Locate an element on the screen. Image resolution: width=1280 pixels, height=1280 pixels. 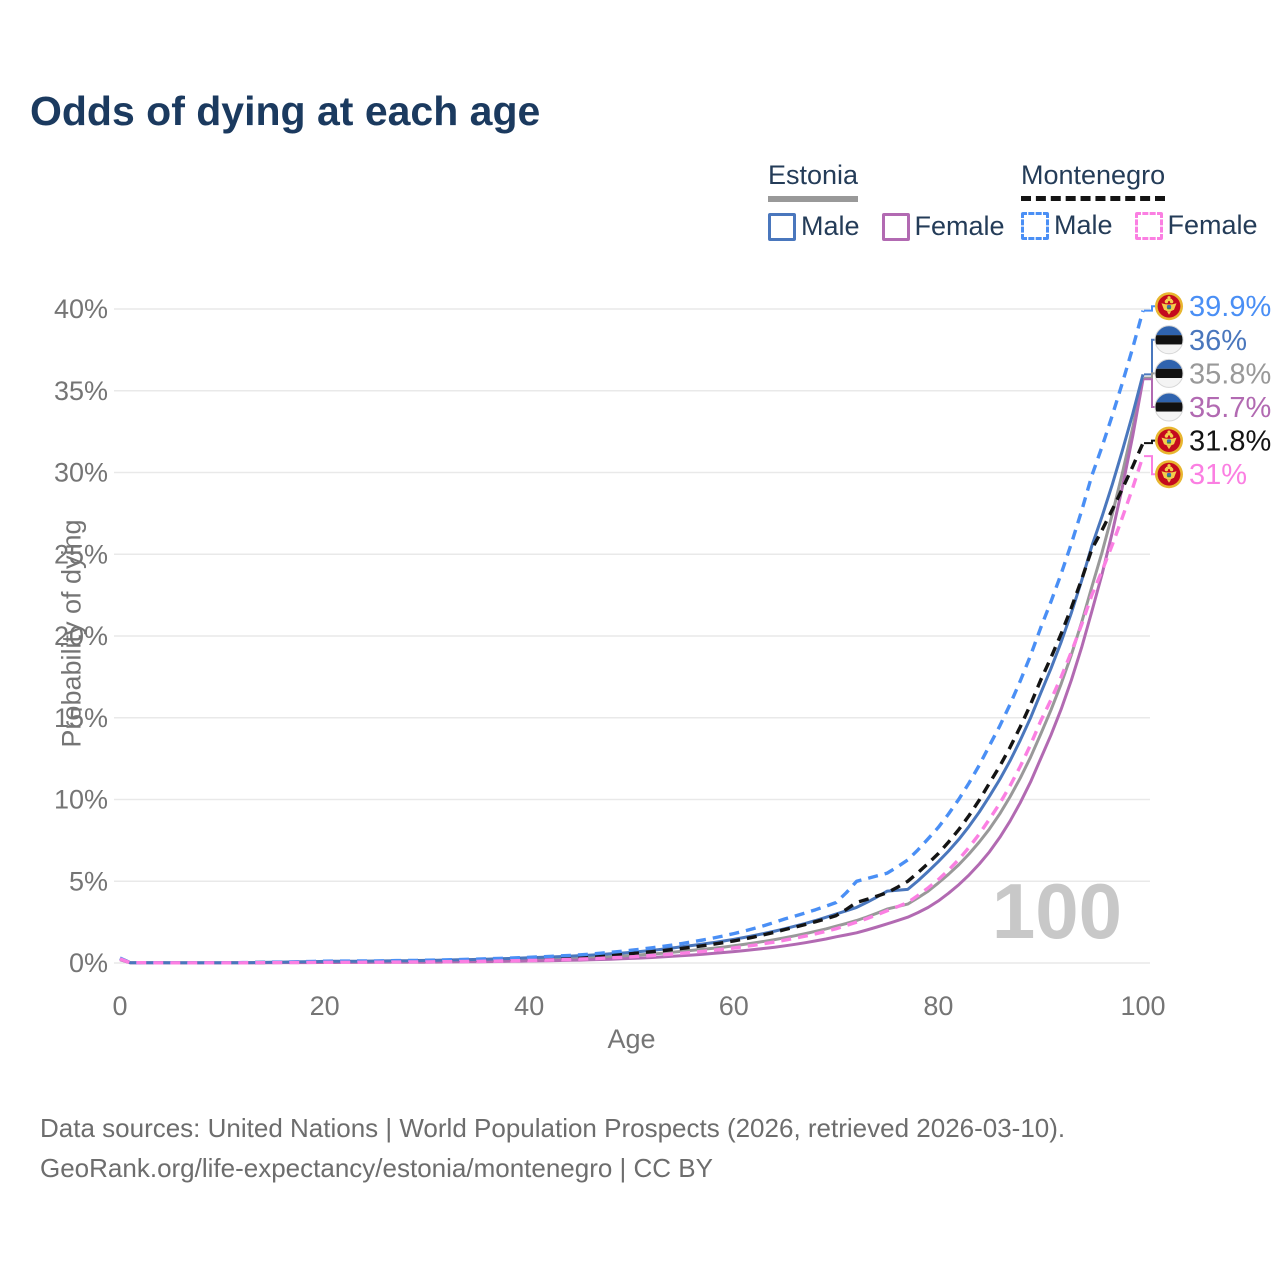
y-tick-30%: 30% is located at coordinates (81, 473).